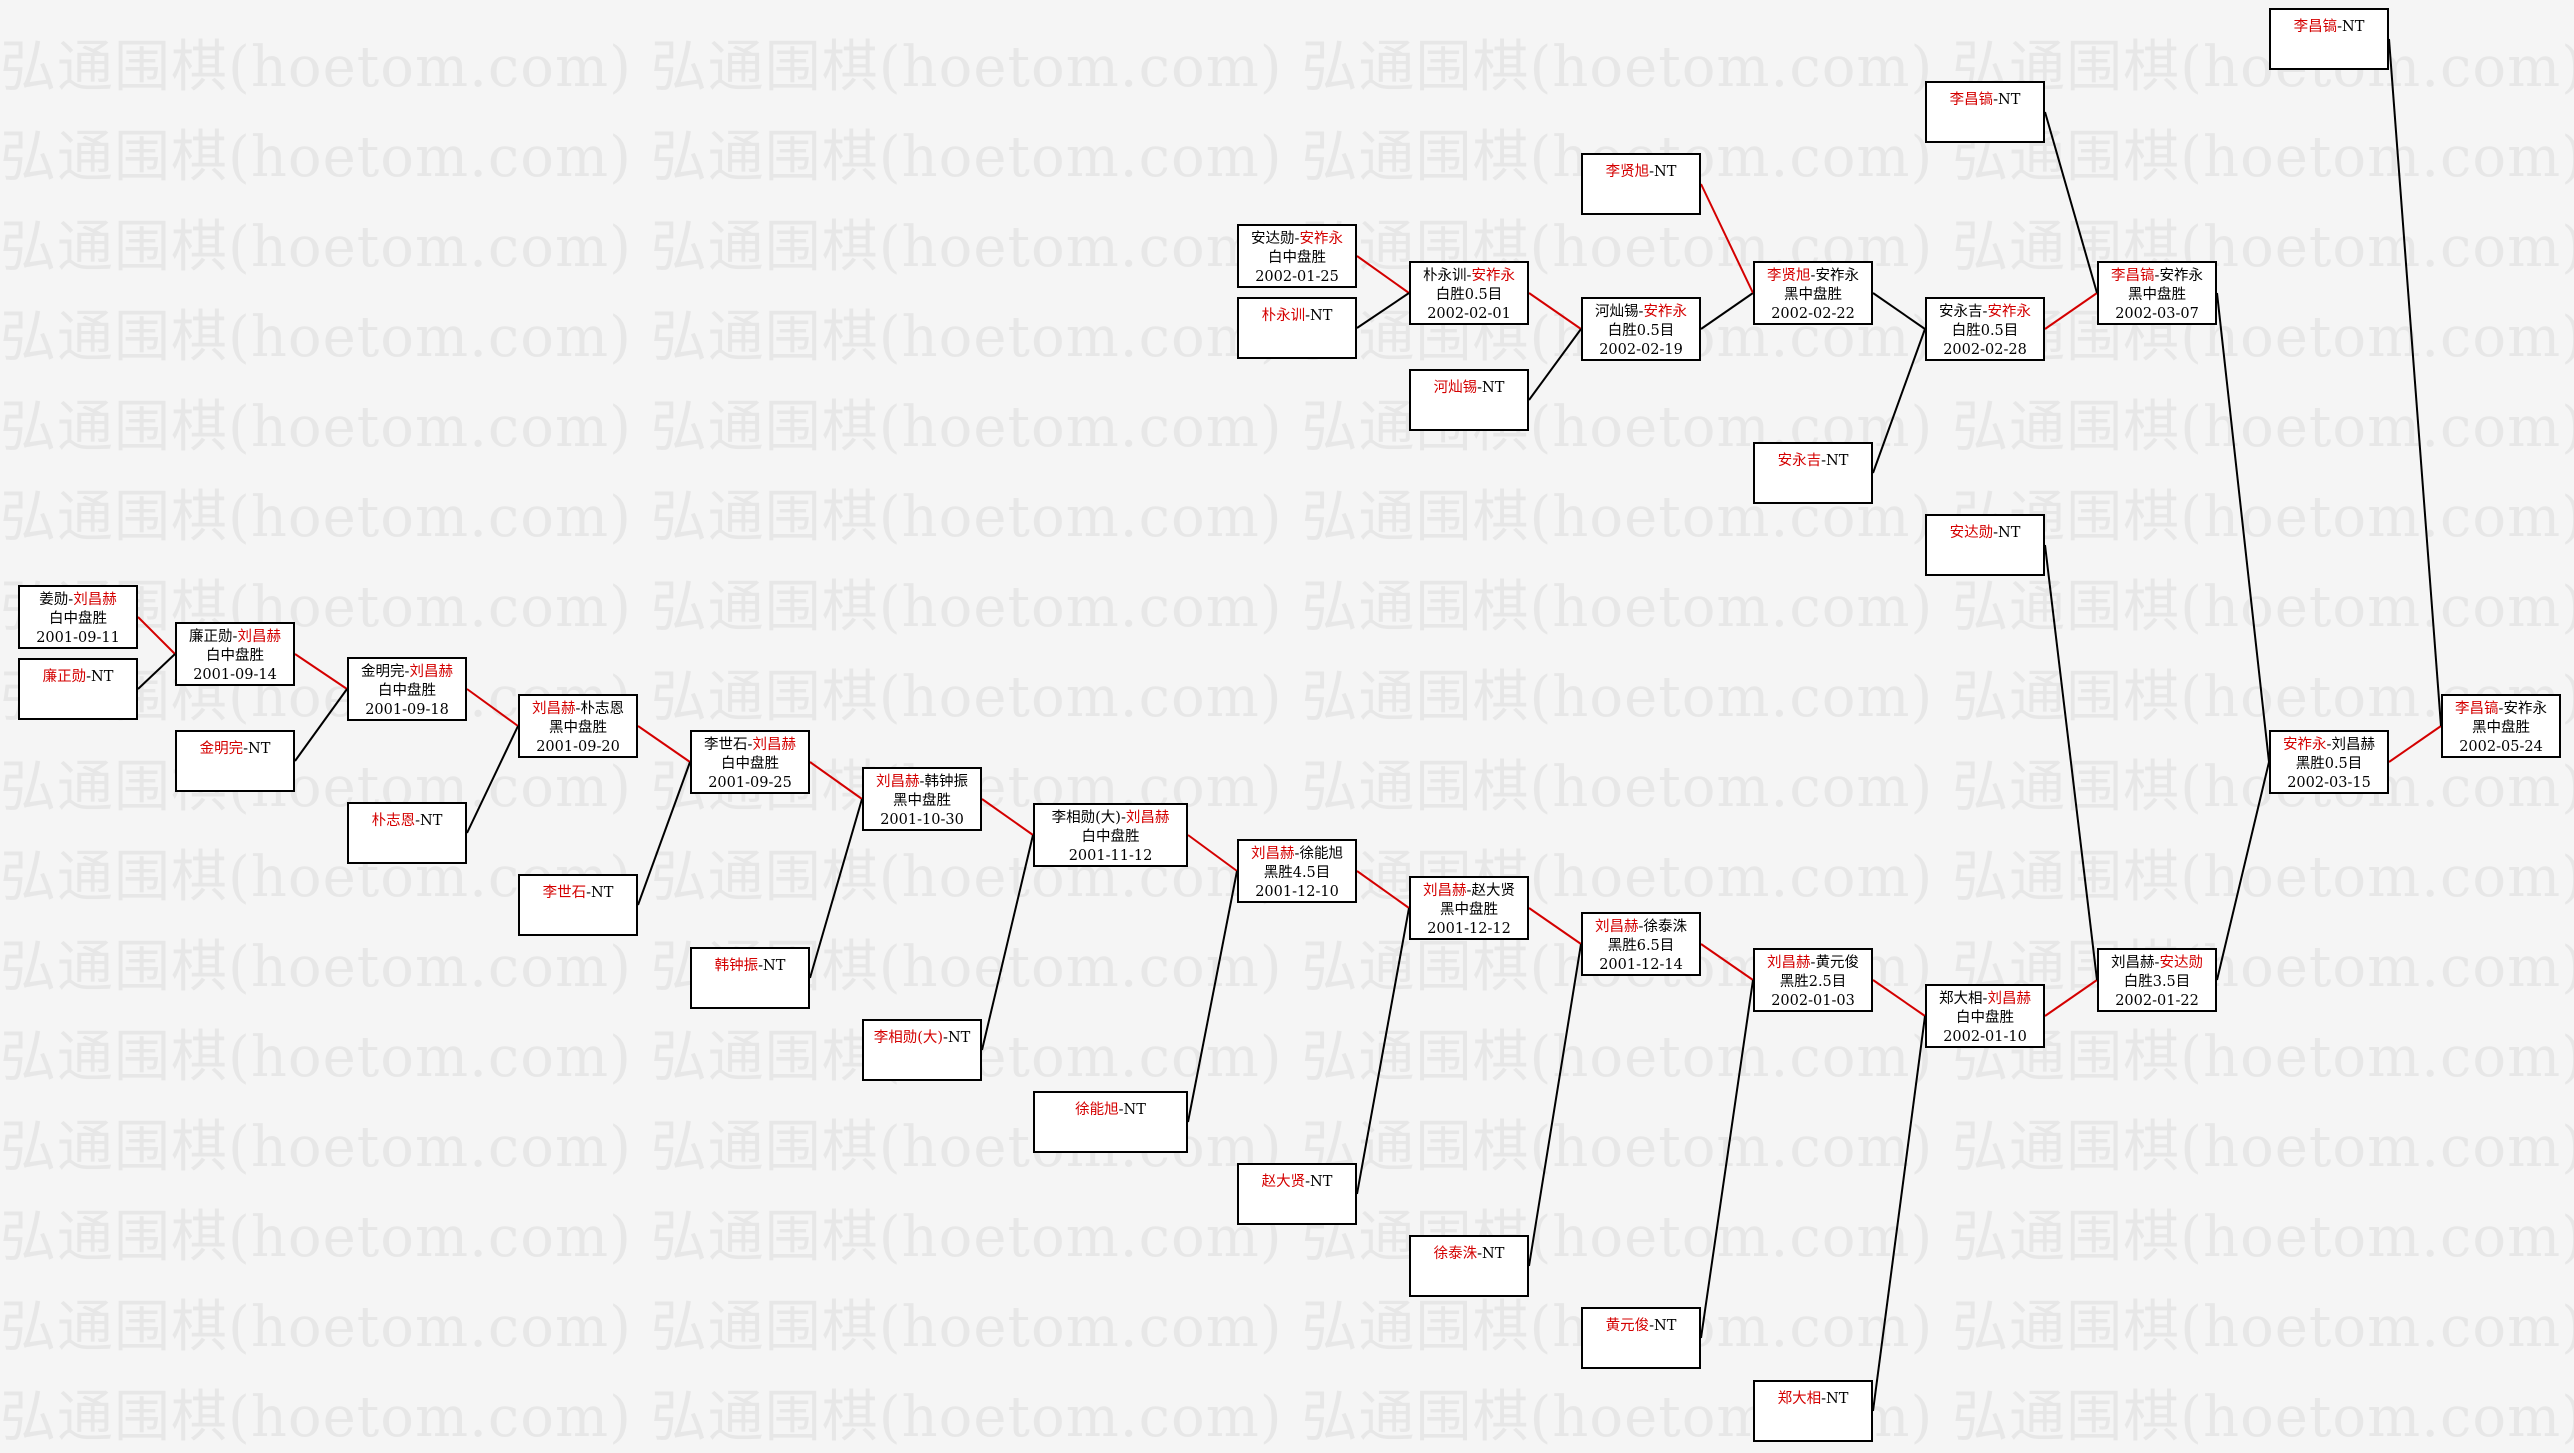 The width and height of the screenshot is (2574, 1453). Describe the element at coordinates (407, 691) in the screenshot. I see `match-result: 白中盘胜` at that location.